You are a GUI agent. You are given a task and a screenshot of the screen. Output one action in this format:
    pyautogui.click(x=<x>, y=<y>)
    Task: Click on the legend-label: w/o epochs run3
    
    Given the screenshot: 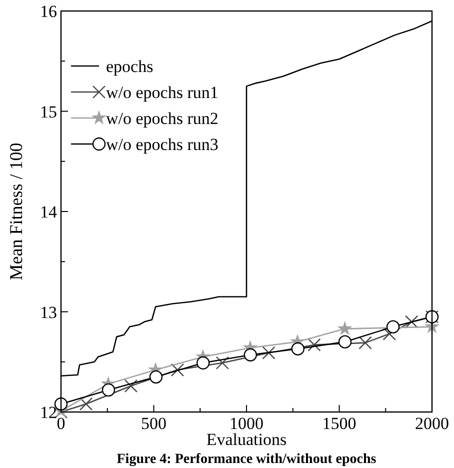 What is the action you would take?
    pyautogui.click(x=162, y=144)
    